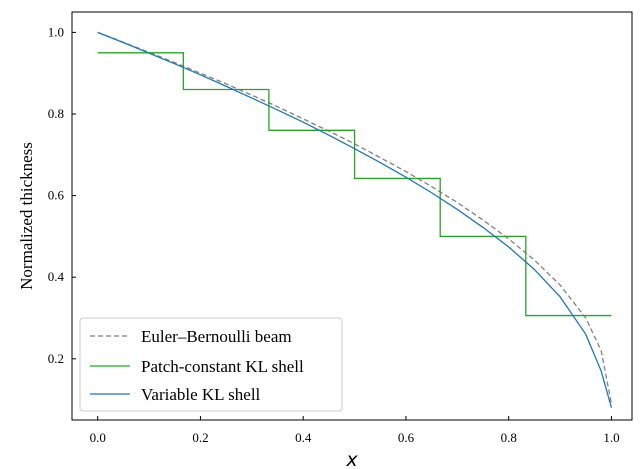  Describe the element at coordinates (56, 31) in the screenshot. I see `y-tick-label: 1.0` at that location.